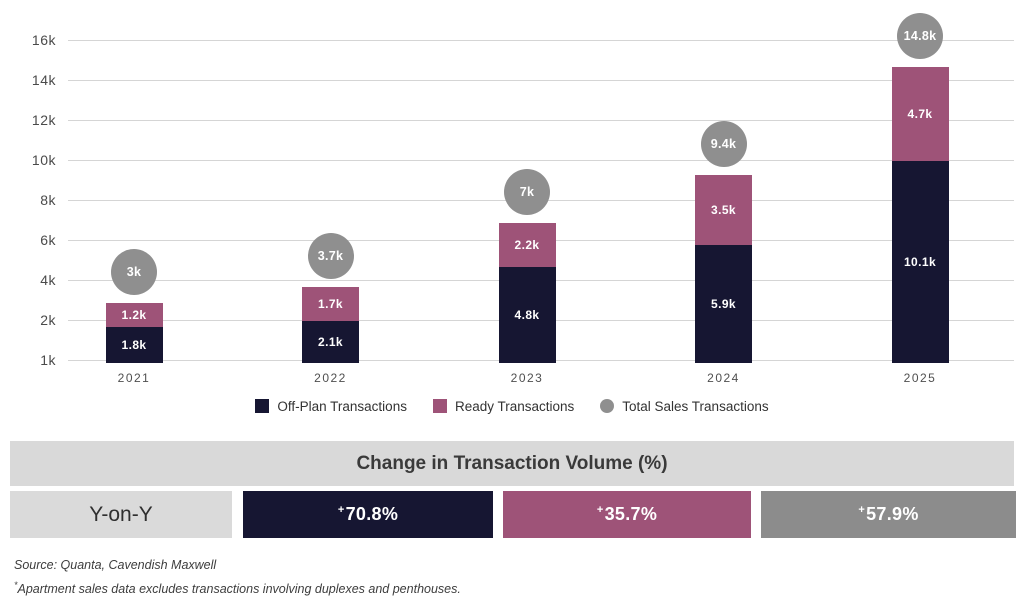 This screenshot has width=1024, height=608. What do you see at coordinates (695, 406) in the screenshot?
I see `legend-label: Total Sales Transactions` at bounding box center [695, 406].